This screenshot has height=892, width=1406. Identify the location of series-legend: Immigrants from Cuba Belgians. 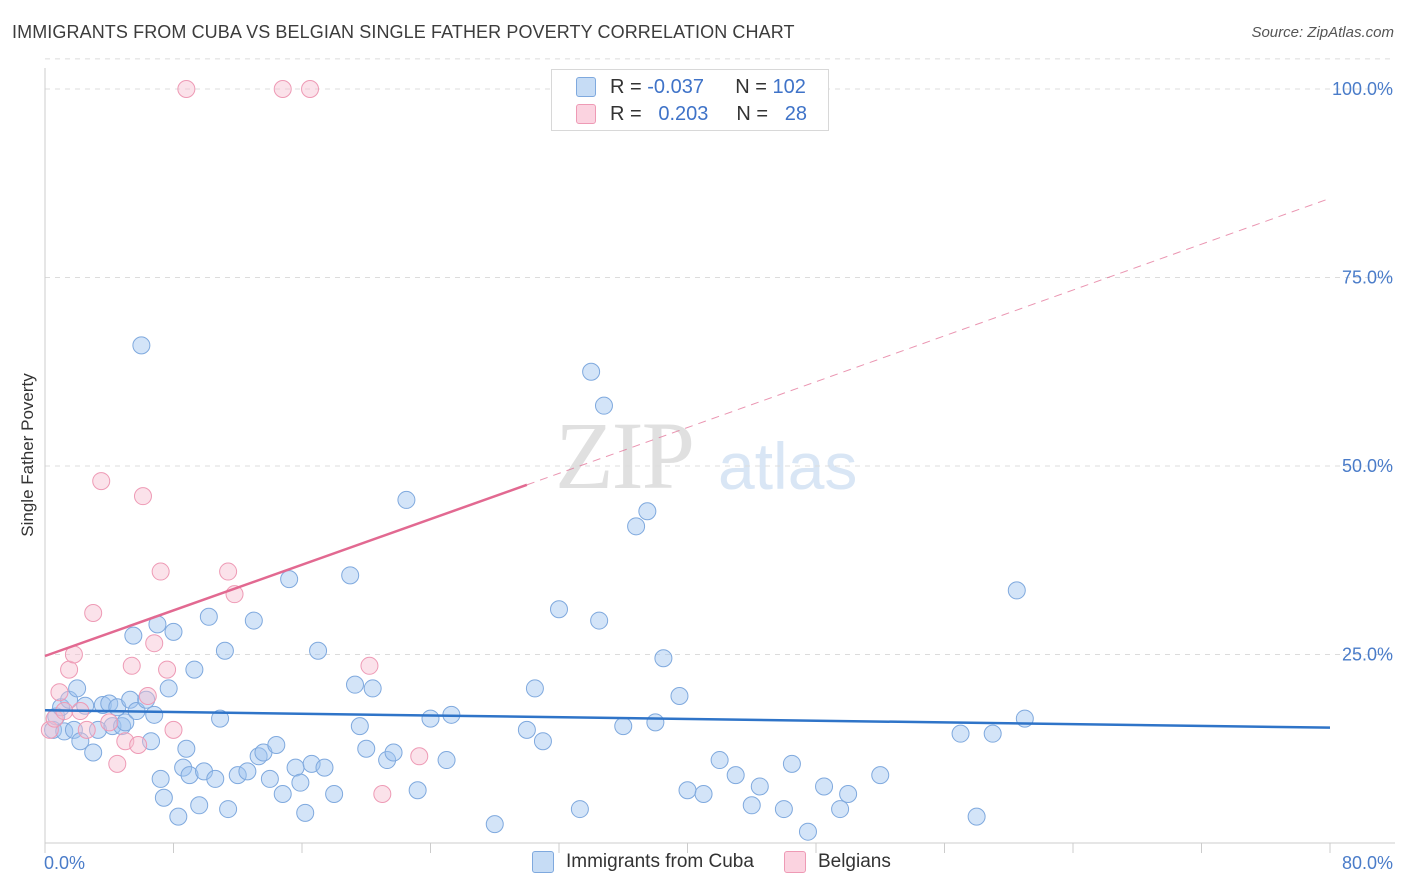
(726, 862).